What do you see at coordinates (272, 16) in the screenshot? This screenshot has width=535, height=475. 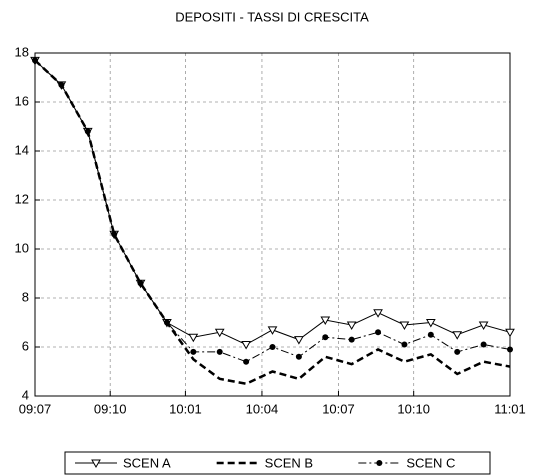 I see `chart-title: DEPOSITI - TASSI DI CRESCITA` at bounding box center [272, 16].